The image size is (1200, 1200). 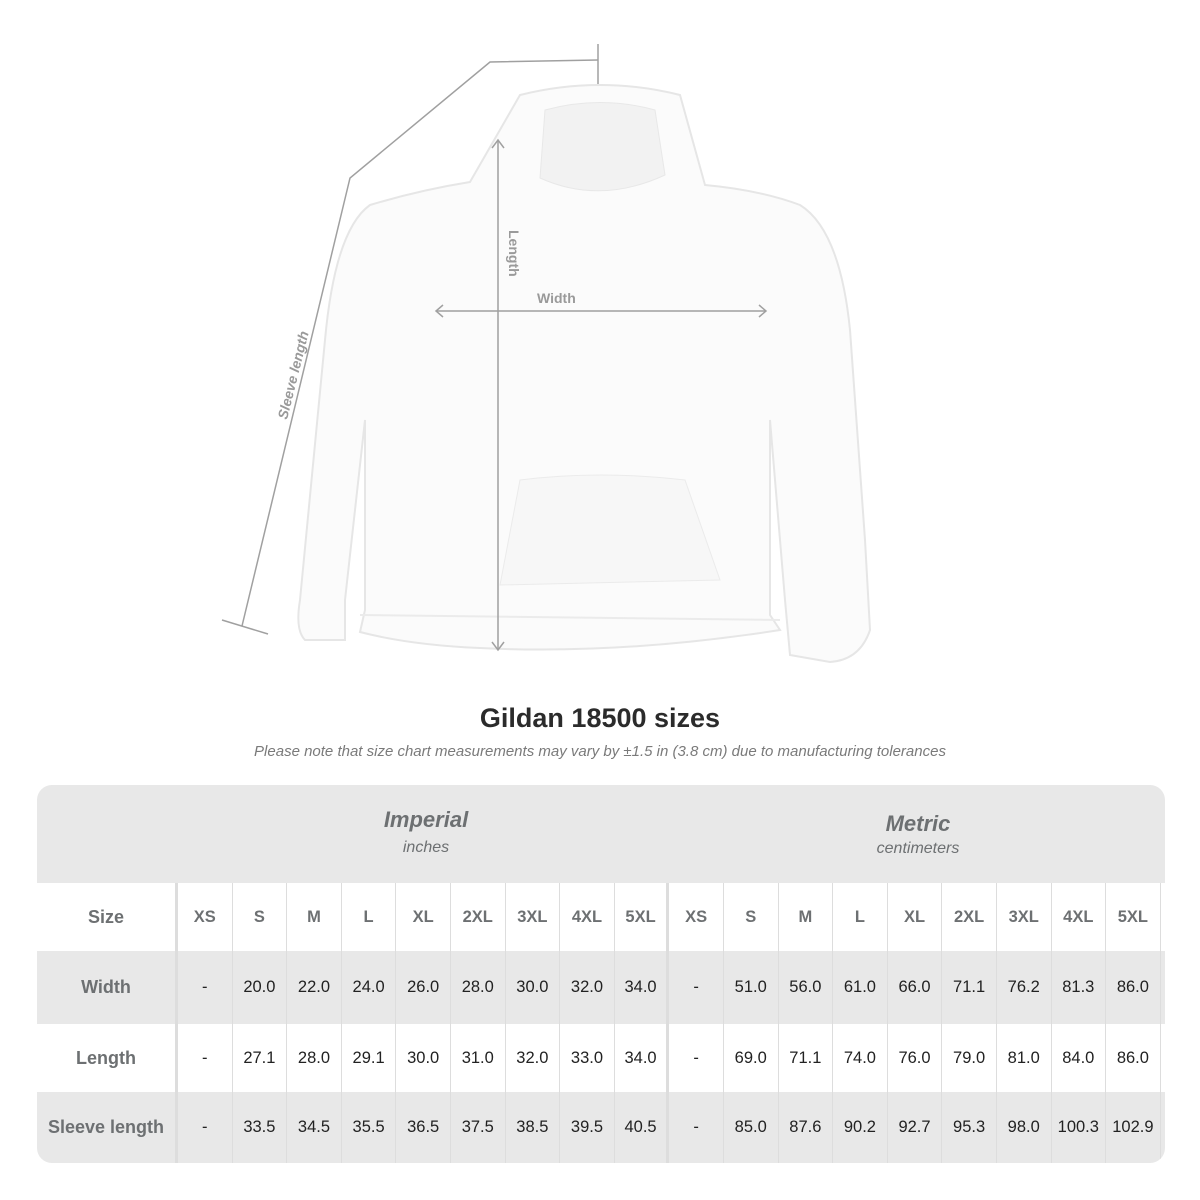 I want to click on metric-cell: 92.7, so click(x=915, y=1127).